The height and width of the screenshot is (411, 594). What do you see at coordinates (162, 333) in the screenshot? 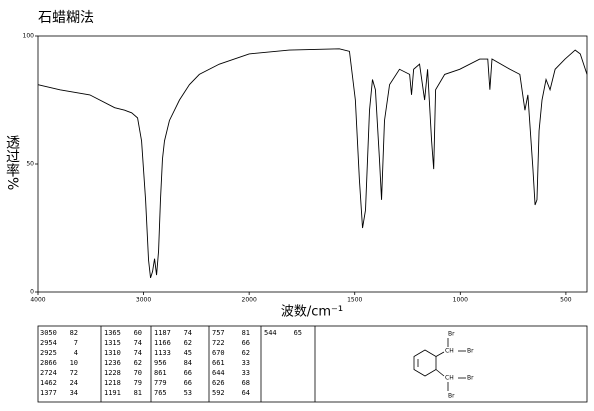
I see `table-cell: 1187` at bounding box center [162, 333].